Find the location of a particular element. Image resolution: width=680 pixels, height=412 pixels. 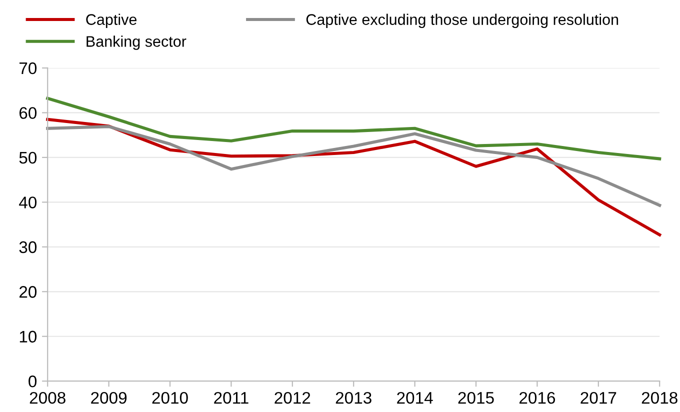

y-tick-label: 70 is located at coordinates (28, 68).